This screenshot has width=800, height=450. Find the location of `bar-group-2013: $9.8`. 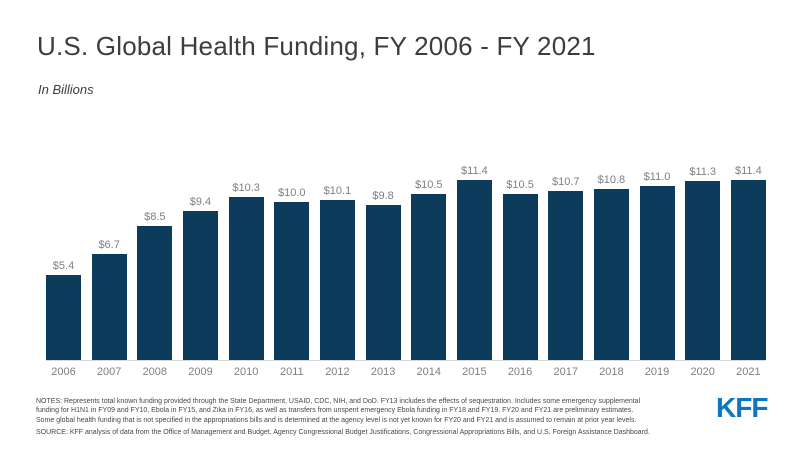

bar-group-2013: $9.8 is located at coordinates (383, 275).